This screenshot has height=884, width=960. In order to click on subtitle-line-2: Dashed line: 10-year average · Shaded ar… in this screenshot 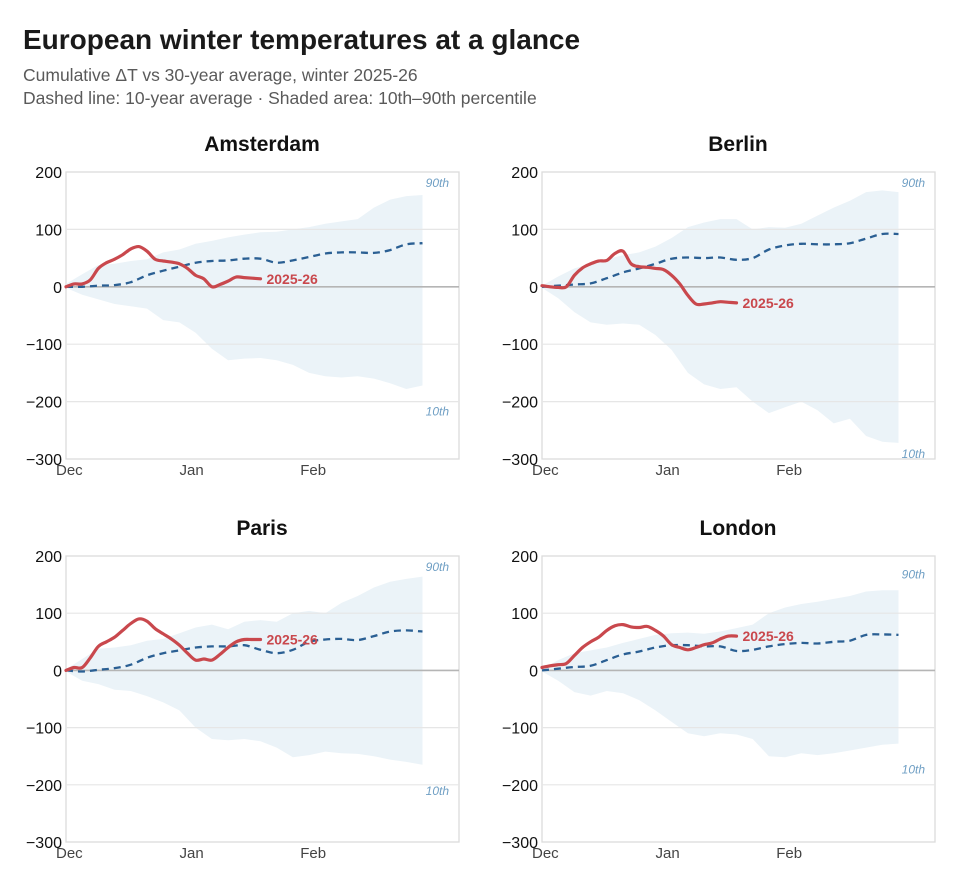, I will do `click(280, 98)`.